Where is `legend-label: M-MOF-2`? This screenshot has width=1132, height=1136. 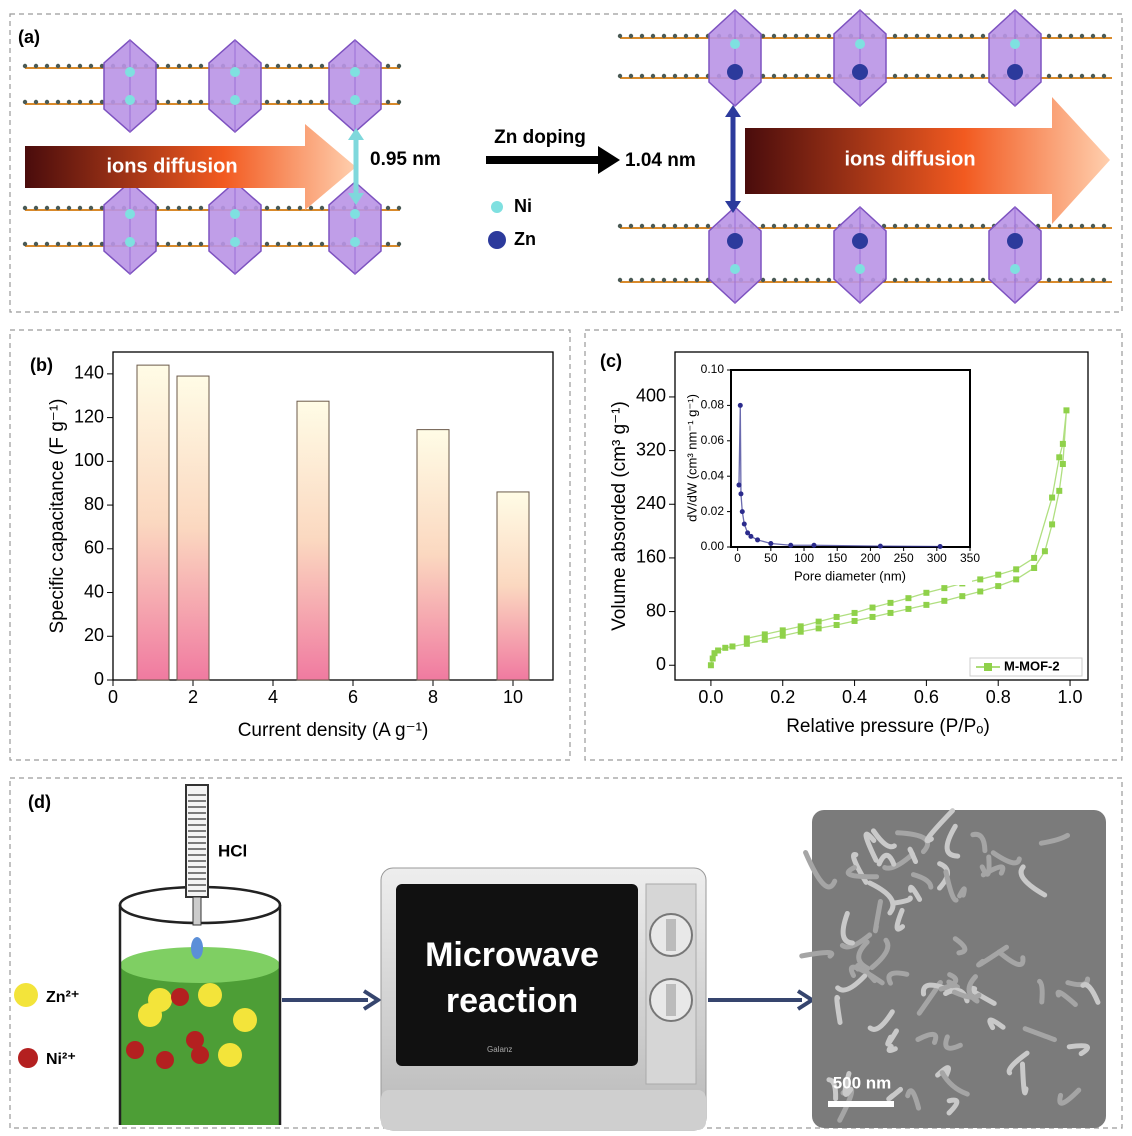
legend-label: M-MOF-2 is located at coordinates (1032, 665).